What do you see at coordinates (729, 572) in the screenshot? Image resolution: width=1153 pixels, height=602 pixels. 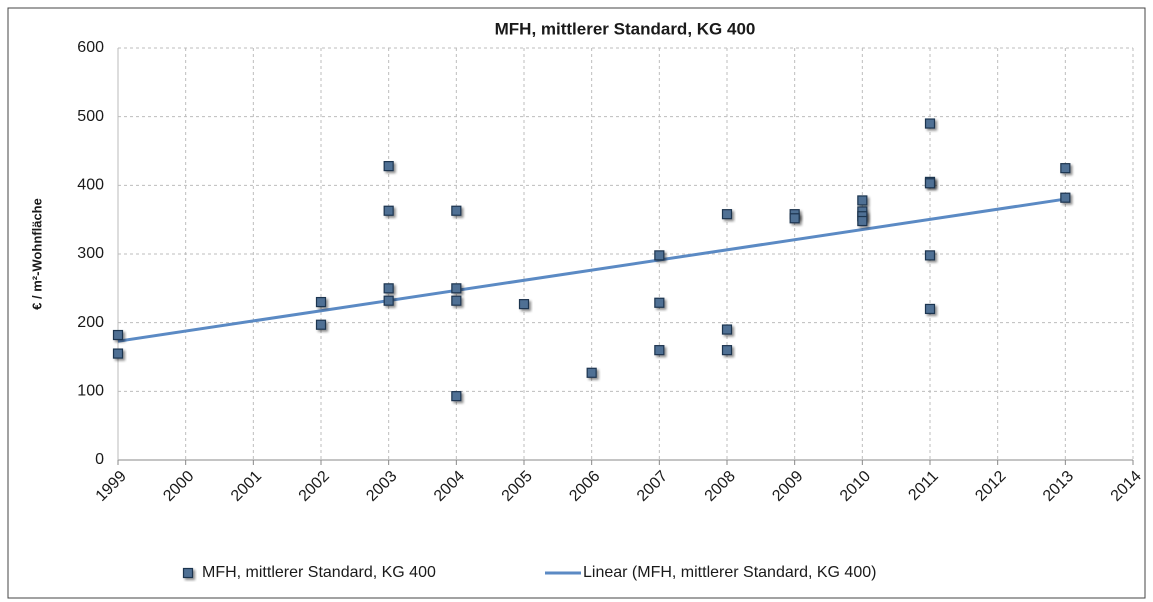 I see `legend-label: Linear (MFH, mittlerer Standard, KG 400)` at bounding box center [729, 572].